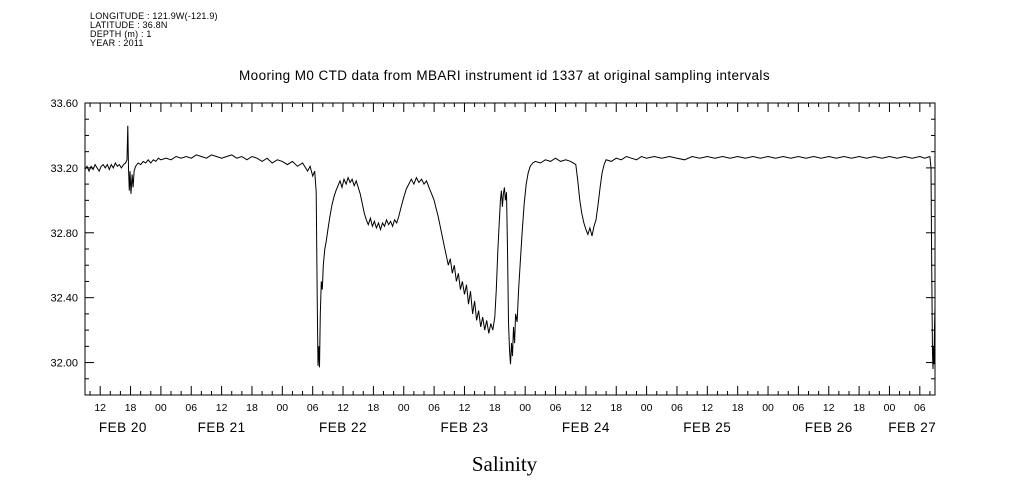  I want to click on day-label: FEB 20, so click(123, 427).